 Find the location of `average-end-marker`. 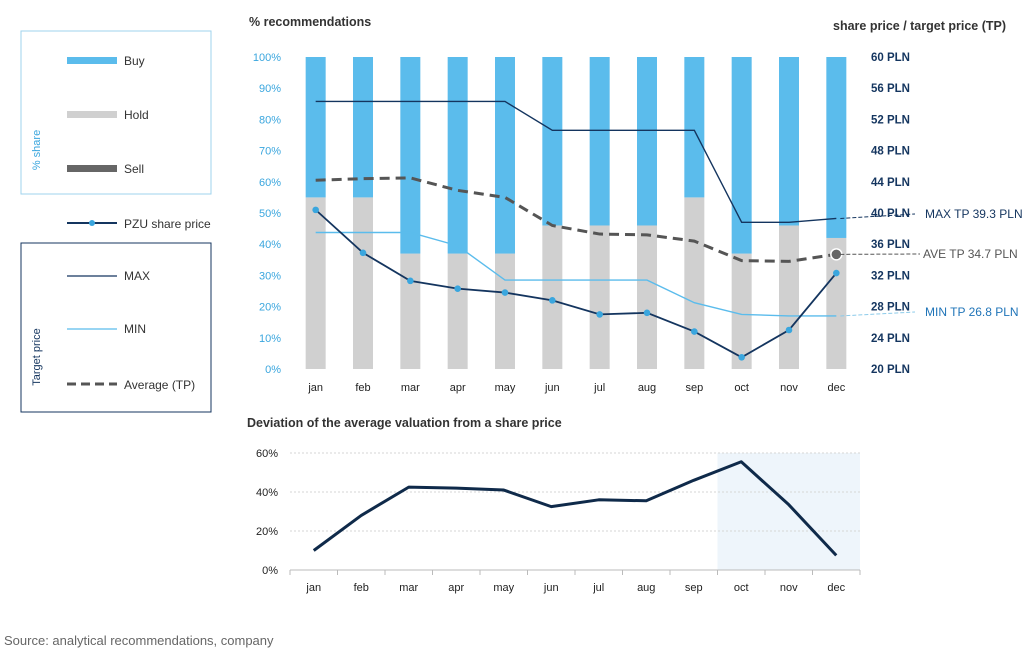

average-end-marker is located at coordinates (836, 254).